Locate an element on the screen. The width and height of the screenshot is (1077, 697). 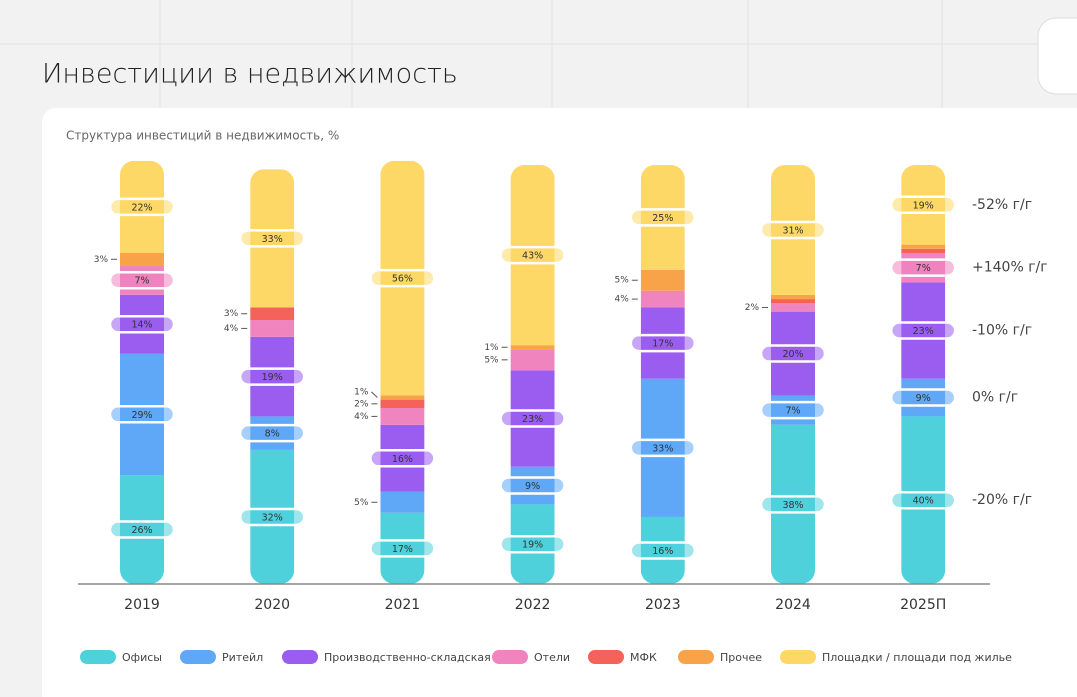
value-label: 38% is located at coordinates (792, 505).